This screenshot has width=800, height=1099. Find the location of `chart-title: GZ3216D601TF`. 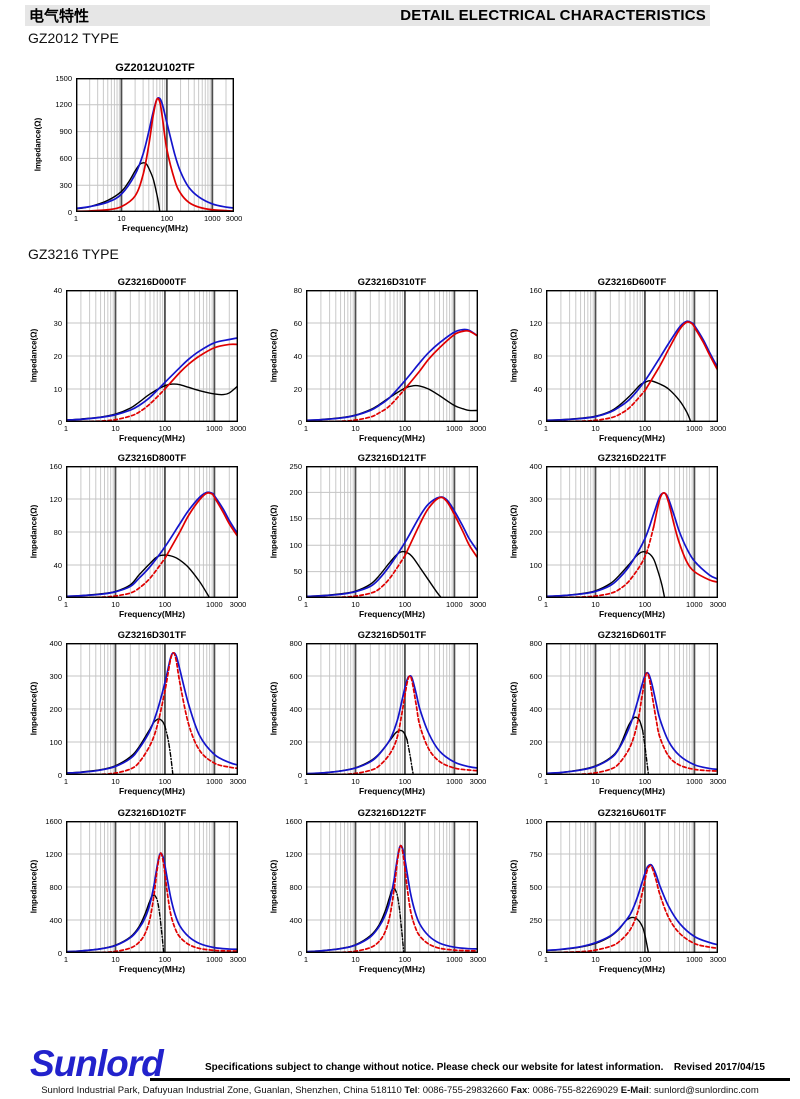

chart-title: GZ3216D601TF is located at coordinates (632, 635).